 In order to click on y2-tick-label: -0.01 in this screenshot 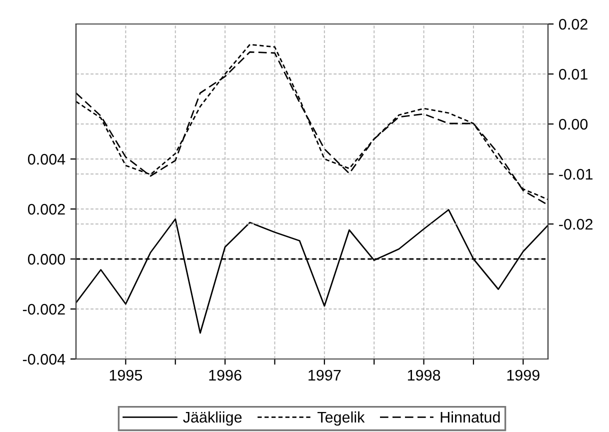, I will do `click(575, 174)`.